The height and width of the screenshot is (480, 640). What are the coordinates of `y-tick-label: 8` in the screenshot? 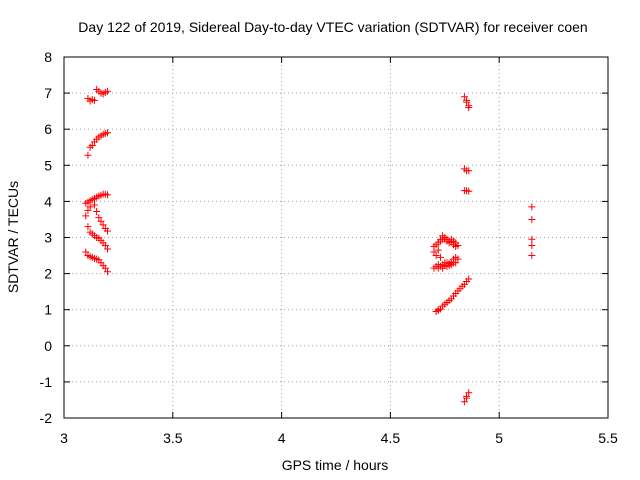 It's located at (48, 57).